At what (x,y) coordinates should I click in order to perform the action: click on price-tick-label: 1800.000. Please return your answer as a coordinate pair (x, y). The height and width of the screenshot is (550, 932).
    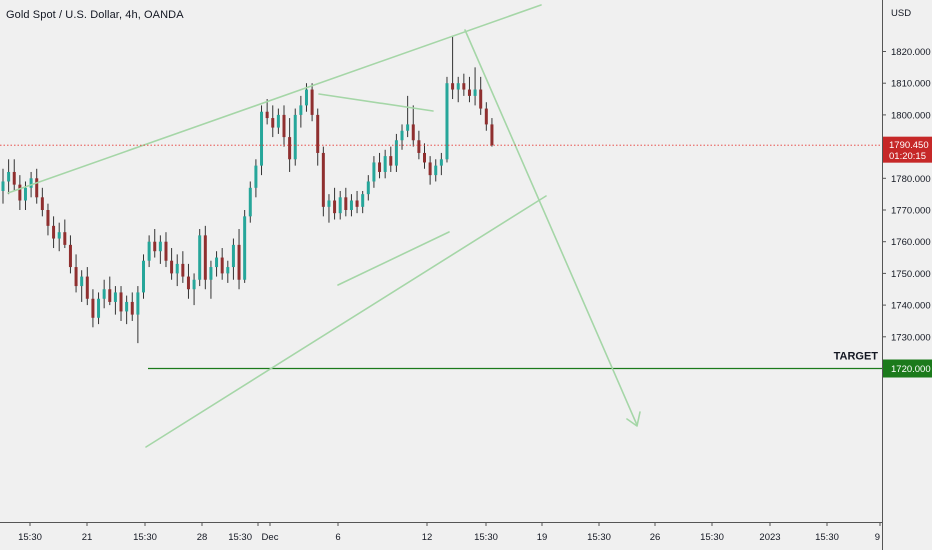
    Looking at the image, I should click on (911, 115).